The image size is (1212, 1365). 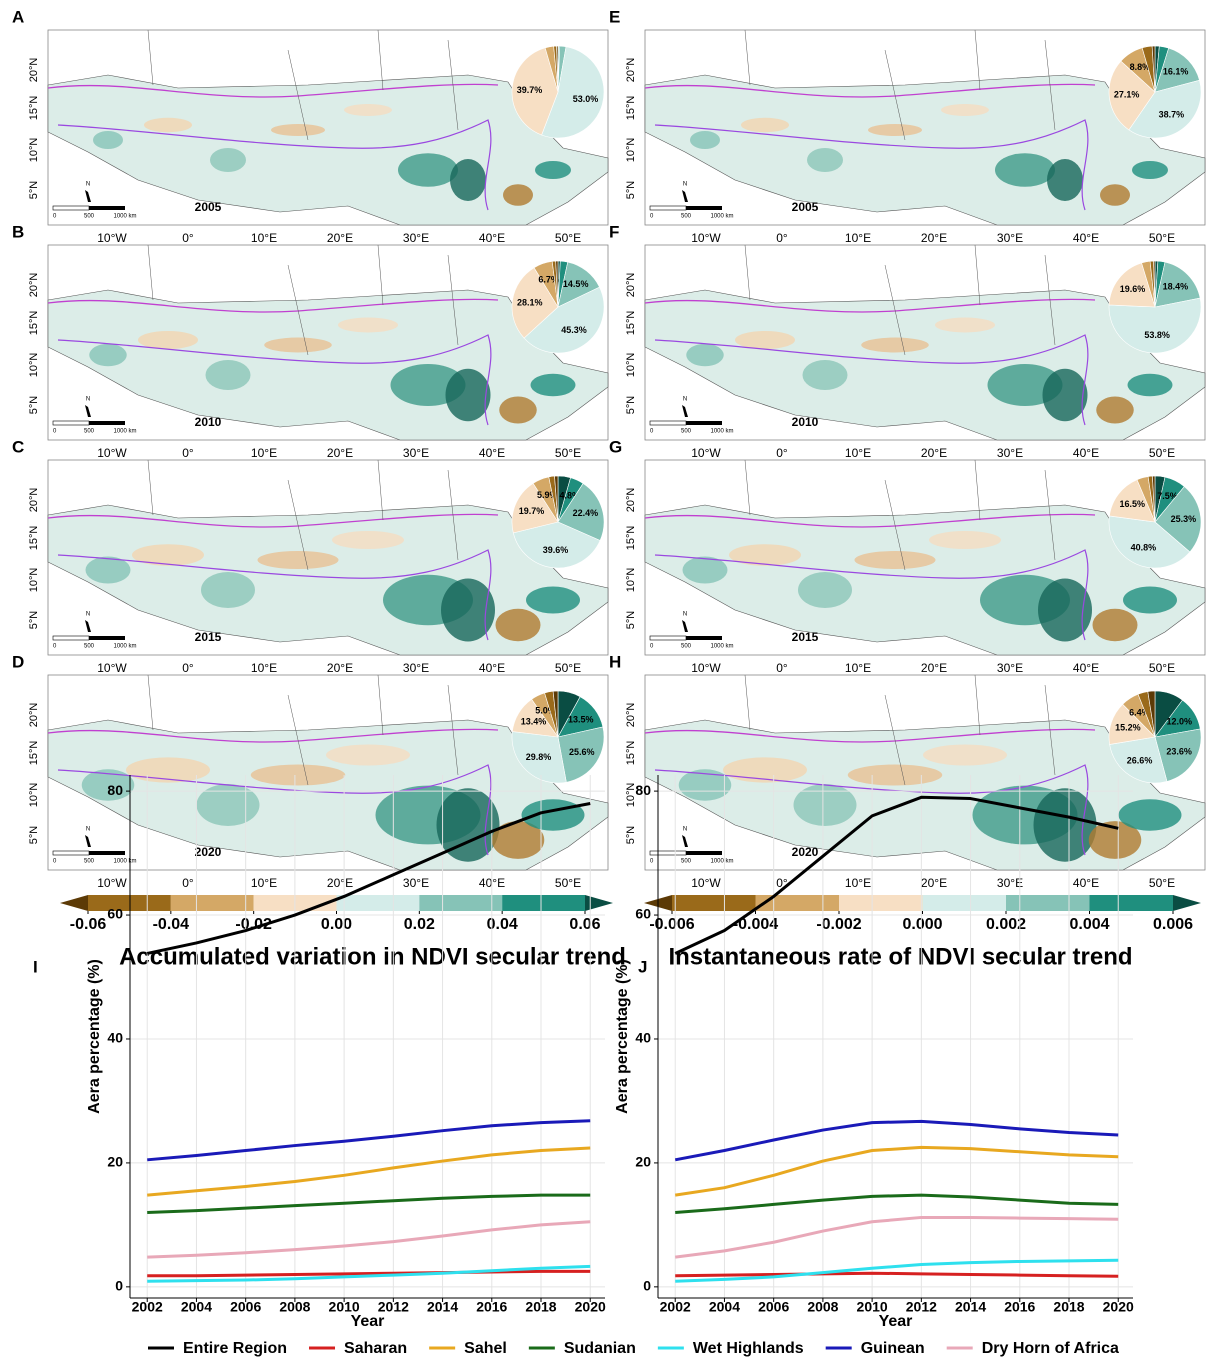 What do you see at coordinates (1133, 504) in the screenshot?
I see `pie-label: 16.5%` at bounding box center [1133, 504].